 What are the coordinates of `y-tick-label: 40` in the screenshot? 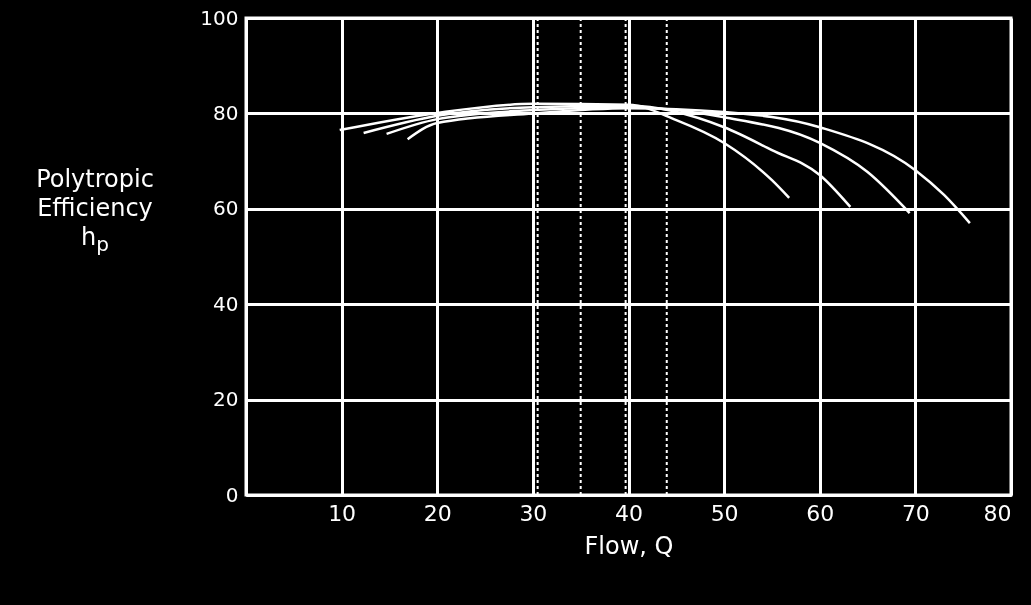 It's located at (226, 303).